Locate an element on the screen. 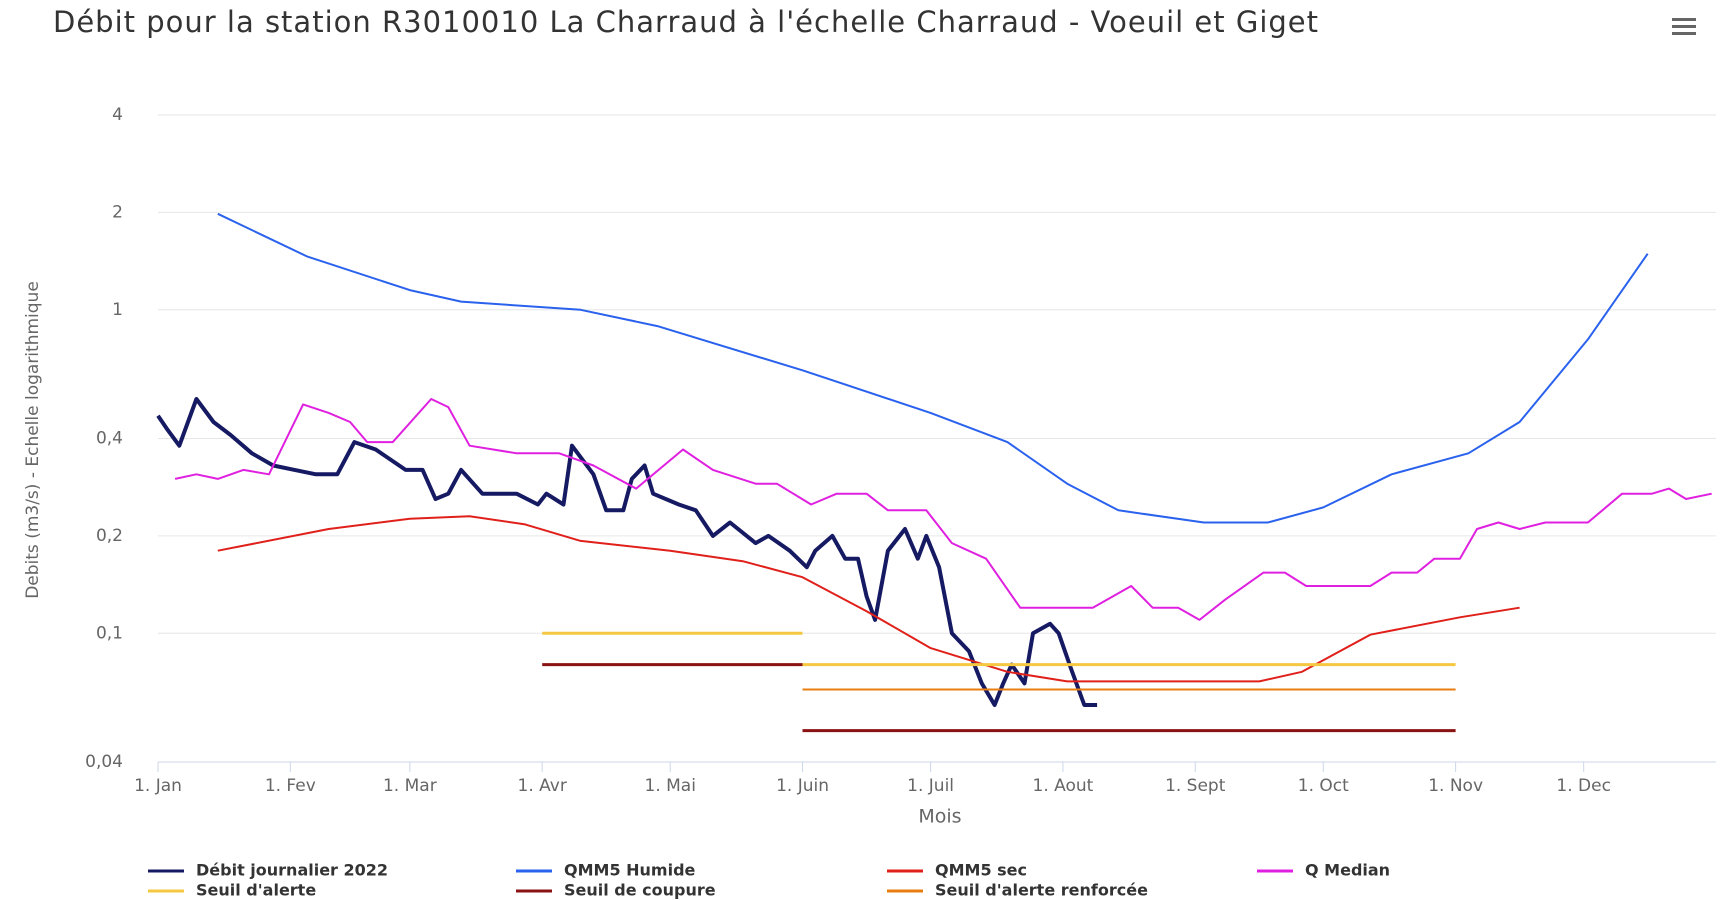  y-tick-label: 0,04 is located at coordinates (104, 762).